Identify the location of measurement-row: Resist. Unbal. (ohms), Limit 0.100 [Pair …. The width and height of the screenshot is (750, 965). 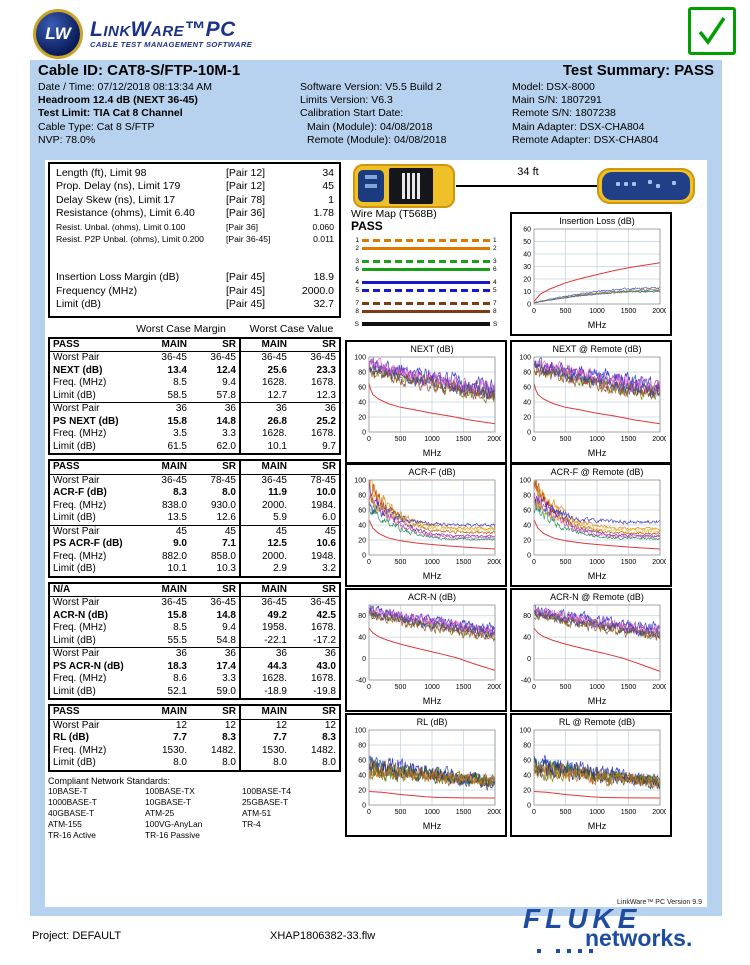
(195, 226).